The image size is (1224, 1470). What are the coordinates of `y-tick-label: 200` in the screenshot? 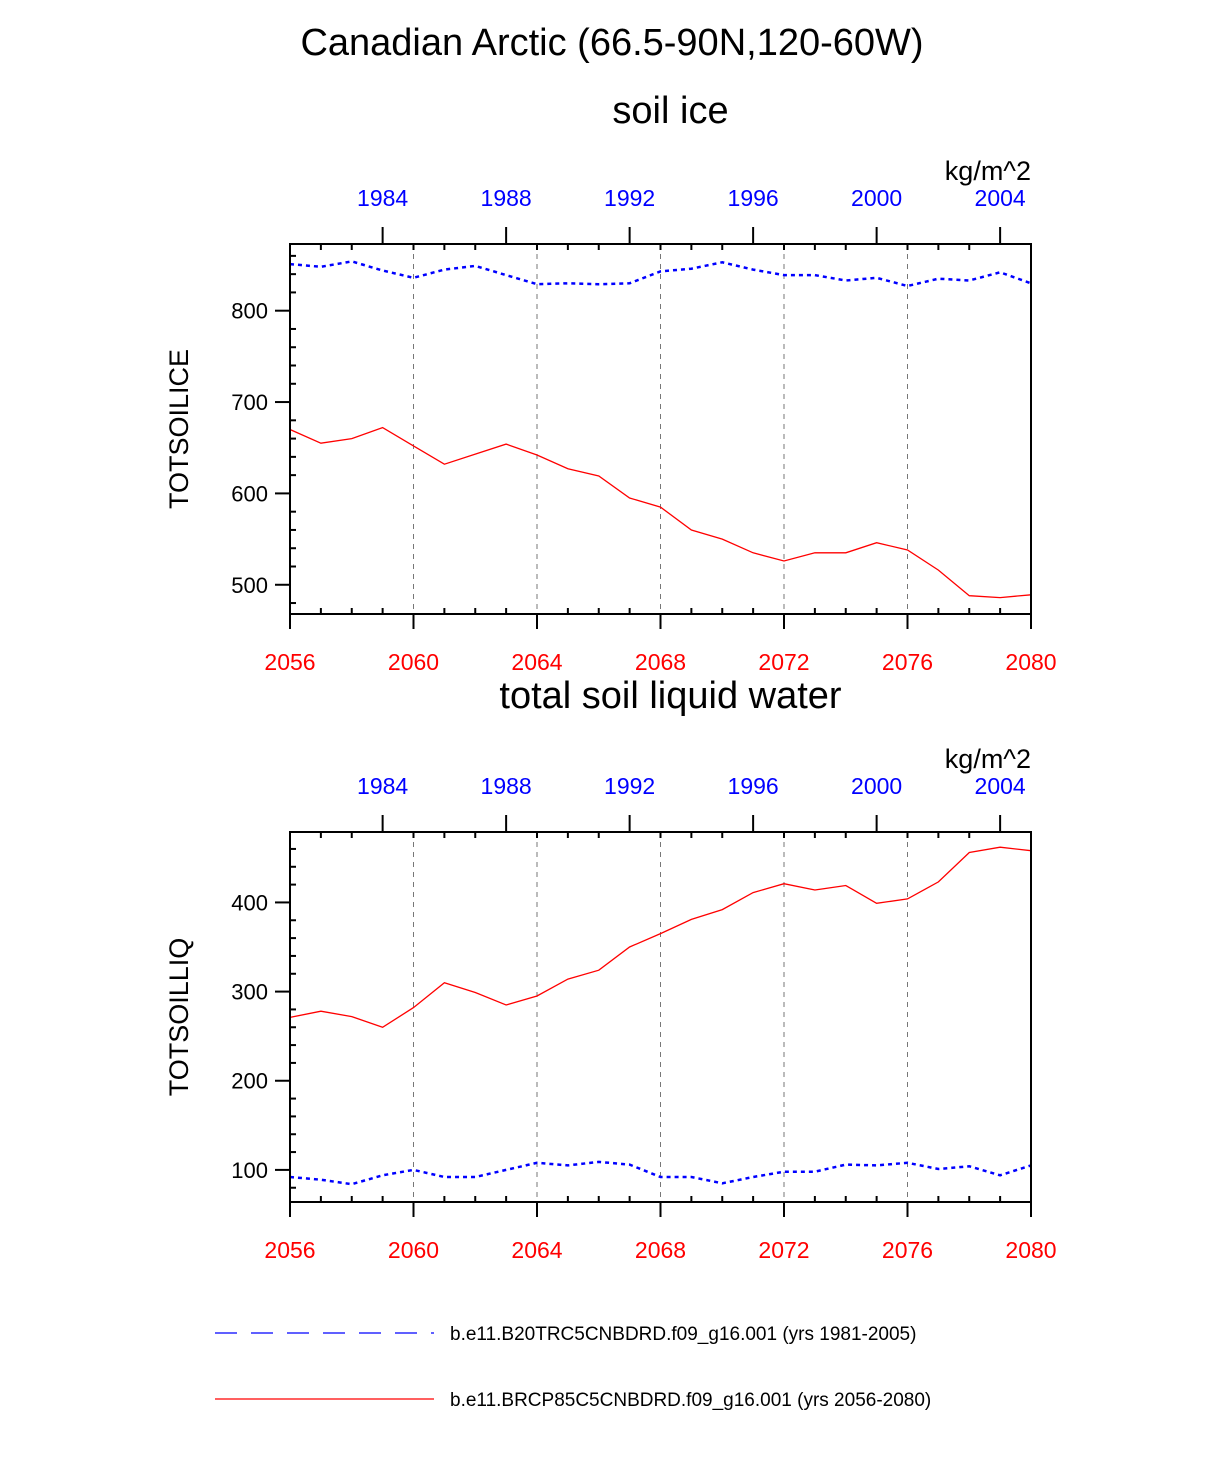 It's located at (249, 1081).